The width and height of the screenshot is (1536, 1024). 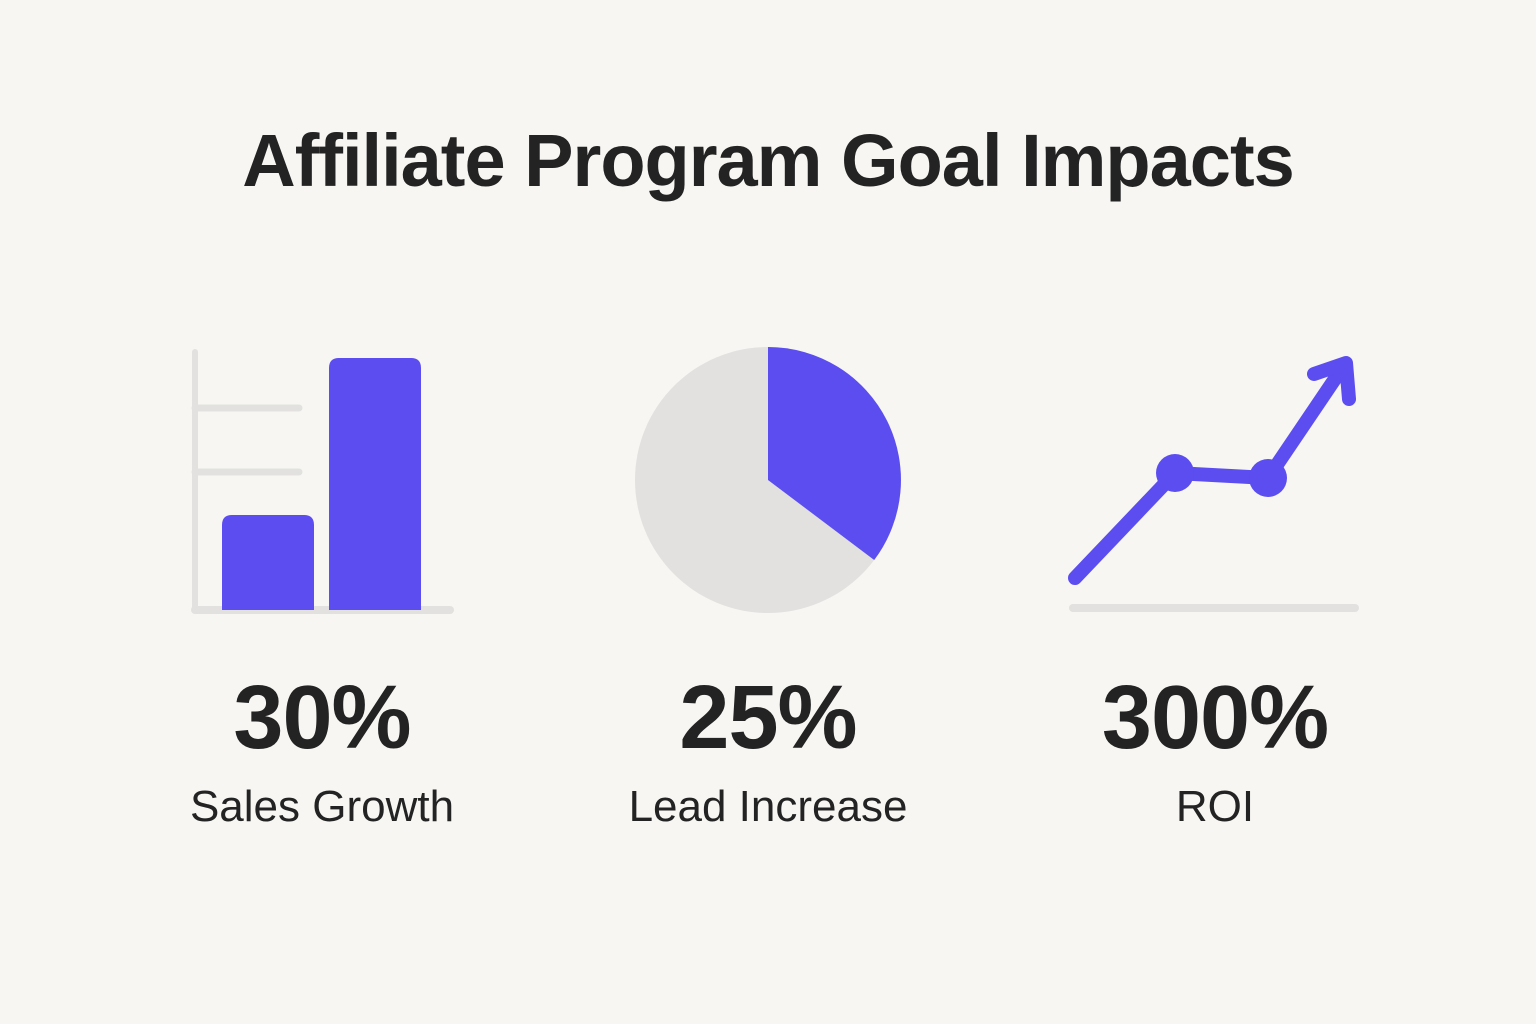 I want to click on pie-chart-icon-box, so click(x=768, y=480).